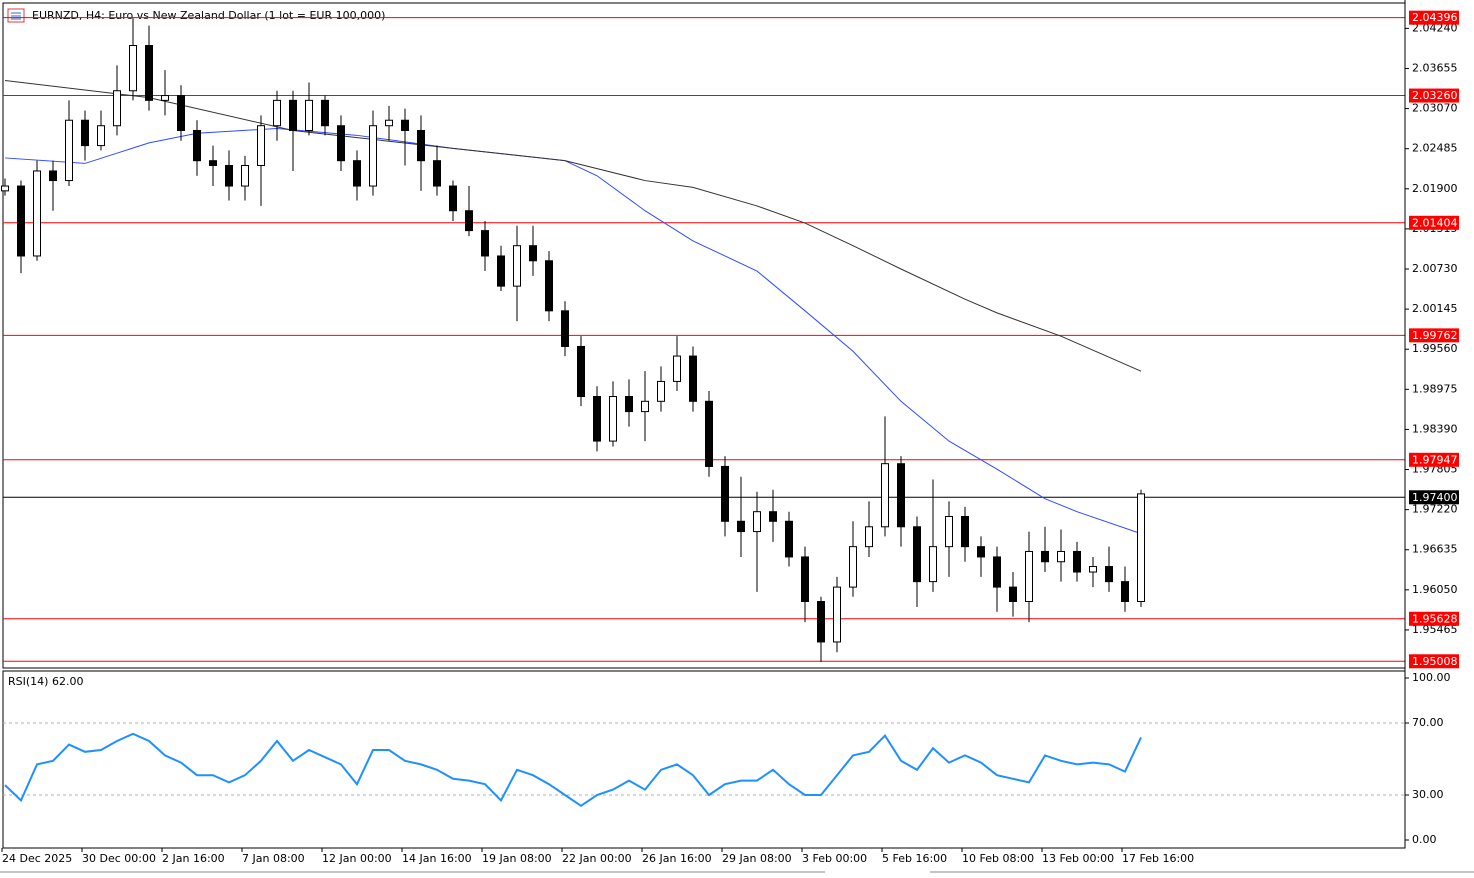 This screenshot has width=1474, height=878. What do you see at coordinates (914, 858) in the screenshot?
I see `x-tick-label: 5 Feb 16:00` at bounding box center [914, 858].